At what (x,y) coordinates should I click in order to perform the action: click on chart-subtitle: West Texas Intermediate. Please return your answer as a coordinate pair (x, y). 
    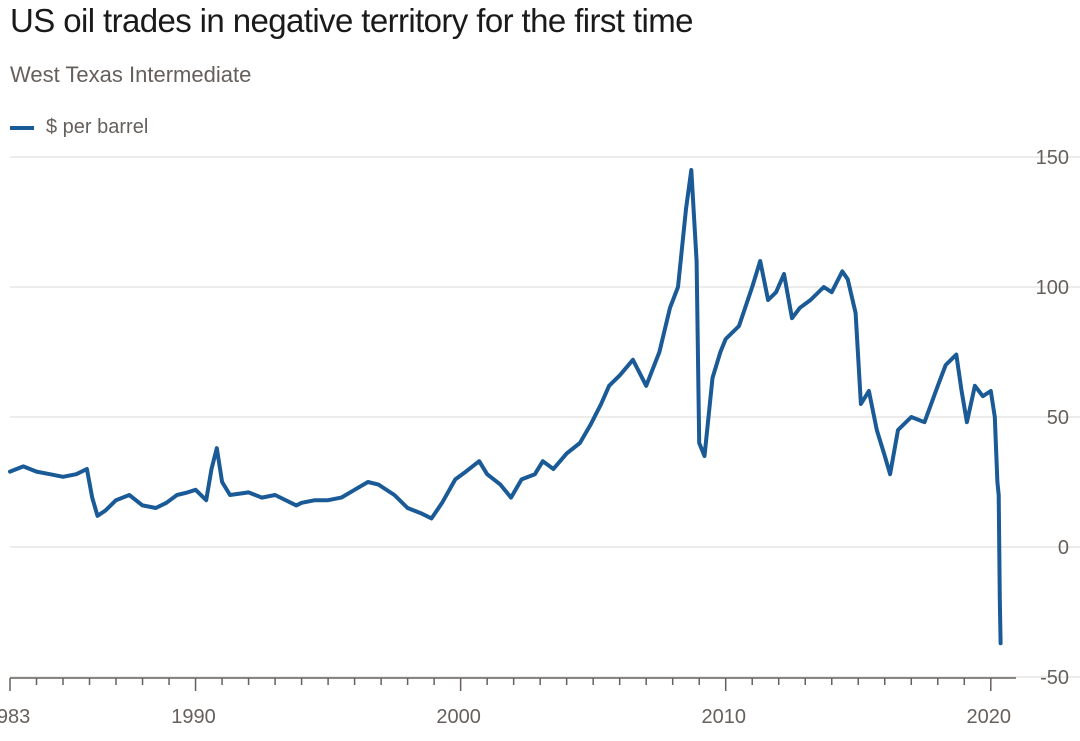
    Looking at the image, I should click on (131, 74).